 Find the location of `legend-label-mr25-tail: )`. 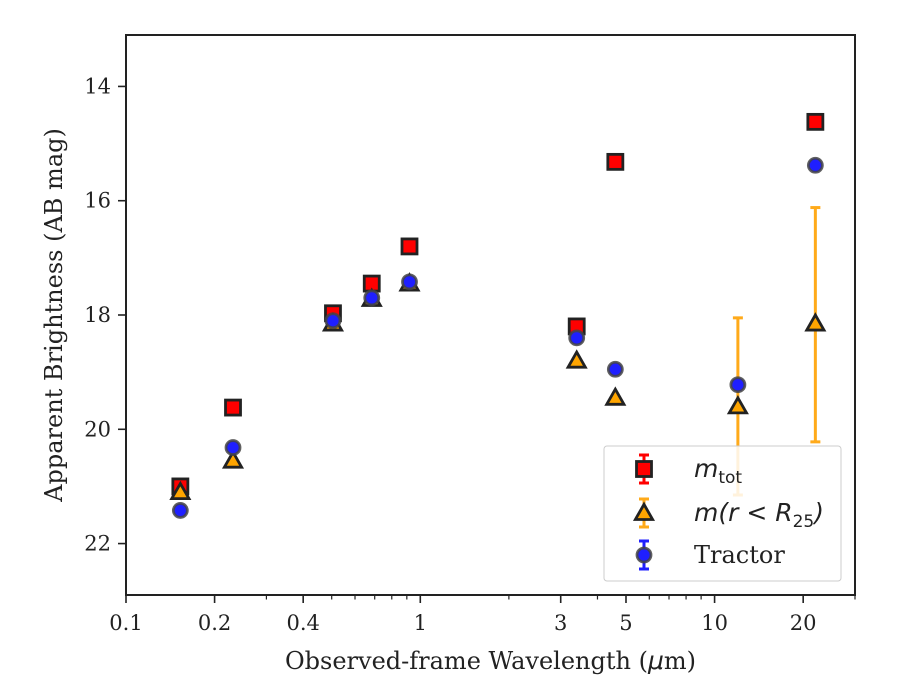

legend-label-mr25-tail: ) is located at coordinates (818, 512).